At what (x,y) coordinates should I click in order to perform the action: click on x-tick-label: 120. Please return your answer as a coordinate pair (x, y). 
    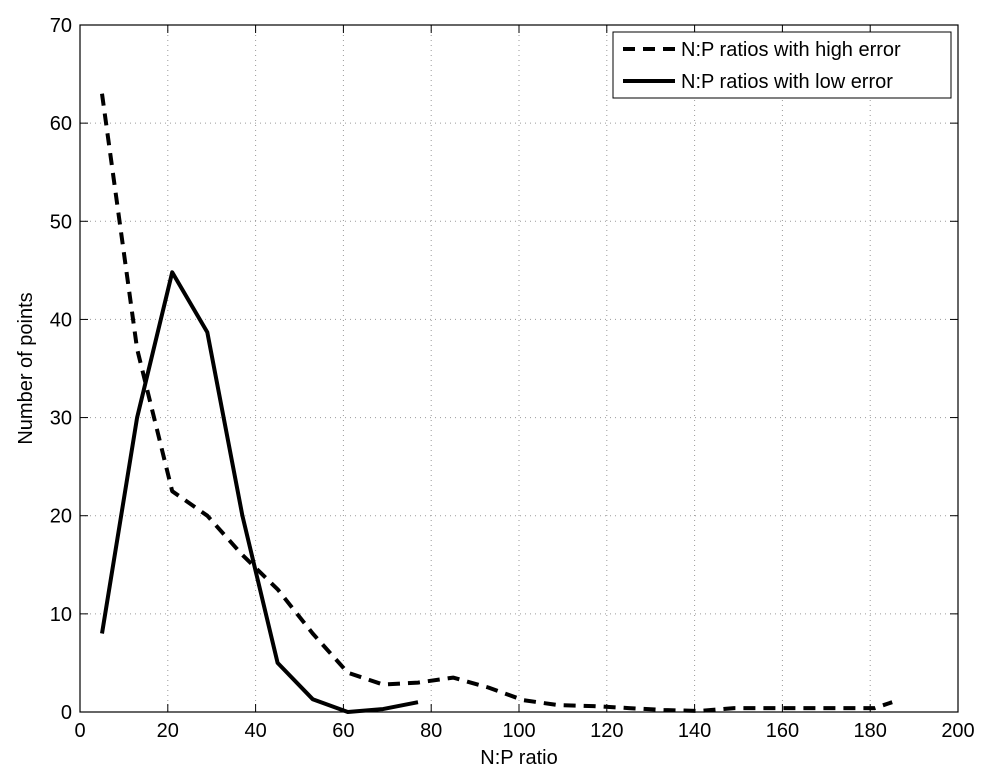
    Looking at the image, I should click on (606, 731).